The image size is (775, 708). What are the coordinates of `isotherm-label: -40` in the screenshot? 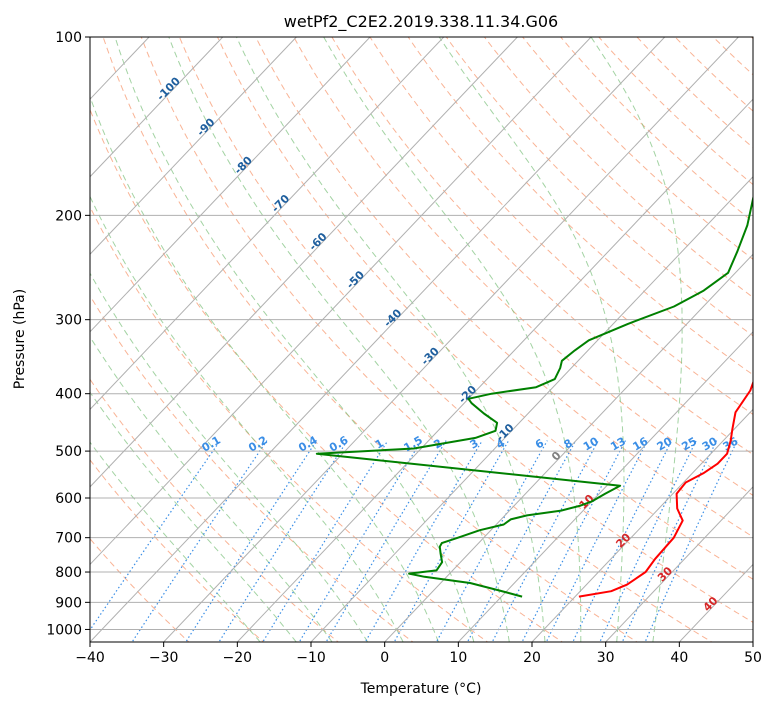 It's located at (392, 317).